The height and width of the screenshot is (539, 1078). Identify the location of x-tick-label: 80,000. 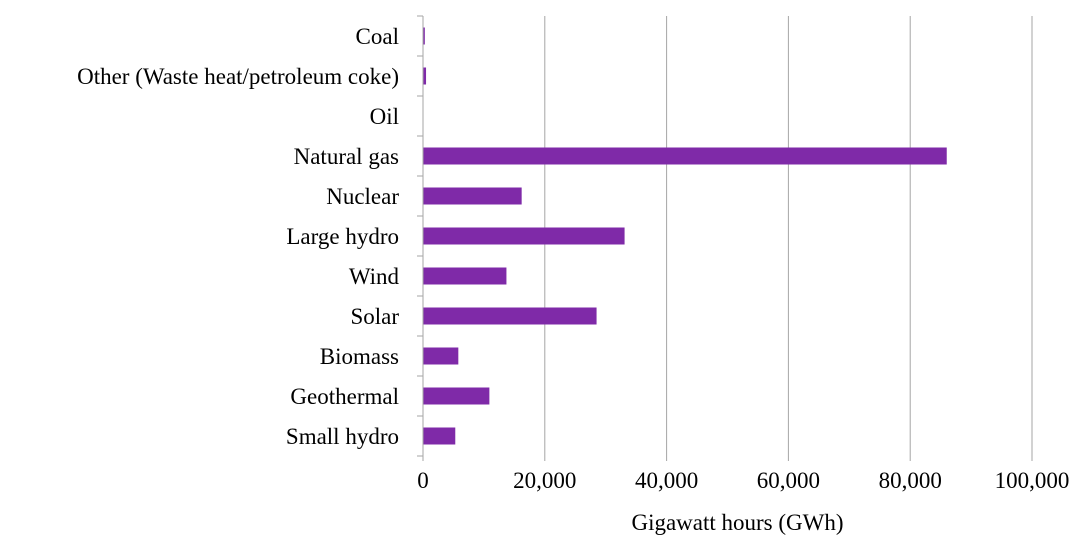
(910, 480).